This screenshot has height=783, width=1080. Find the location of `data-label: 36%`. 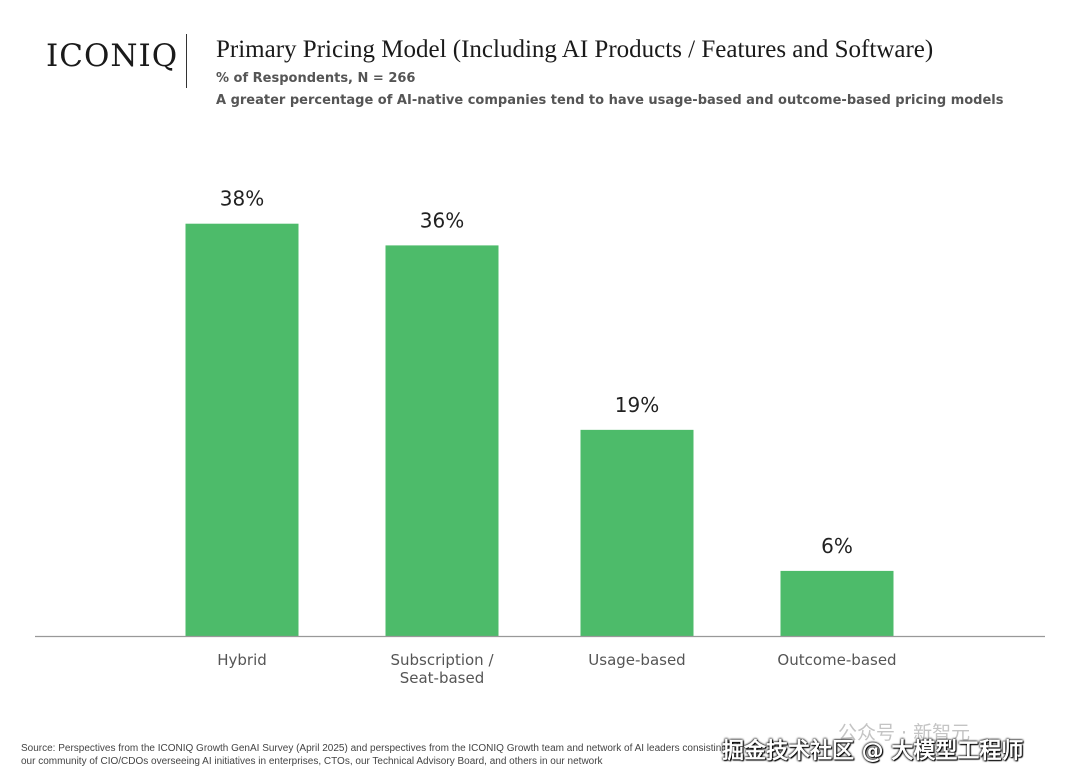

data-label: 36% is located at coordinates (442, 220).